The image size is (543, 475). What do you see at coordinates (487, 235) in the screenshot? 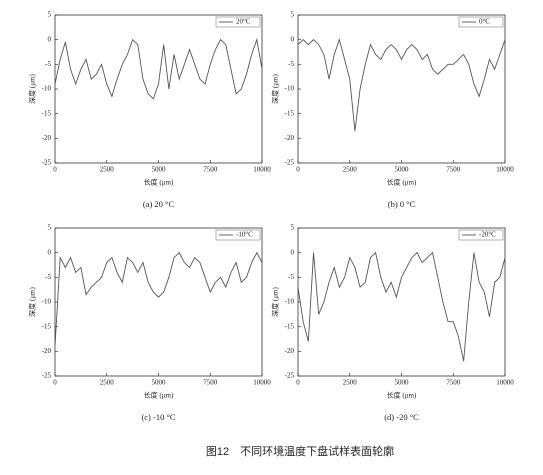
I see `legend-label: -20°C` at bounding box center [487, 235].